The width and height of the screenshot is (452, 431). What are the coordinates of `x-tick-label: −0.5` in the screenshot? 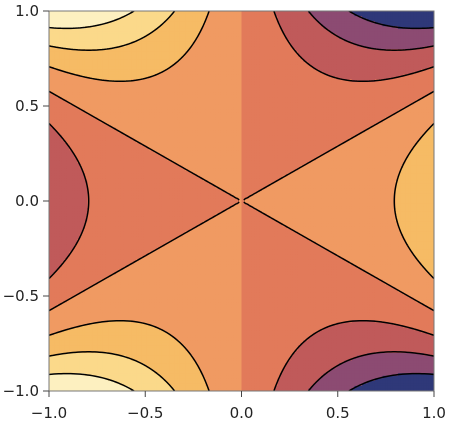 It's located at (145, 413).